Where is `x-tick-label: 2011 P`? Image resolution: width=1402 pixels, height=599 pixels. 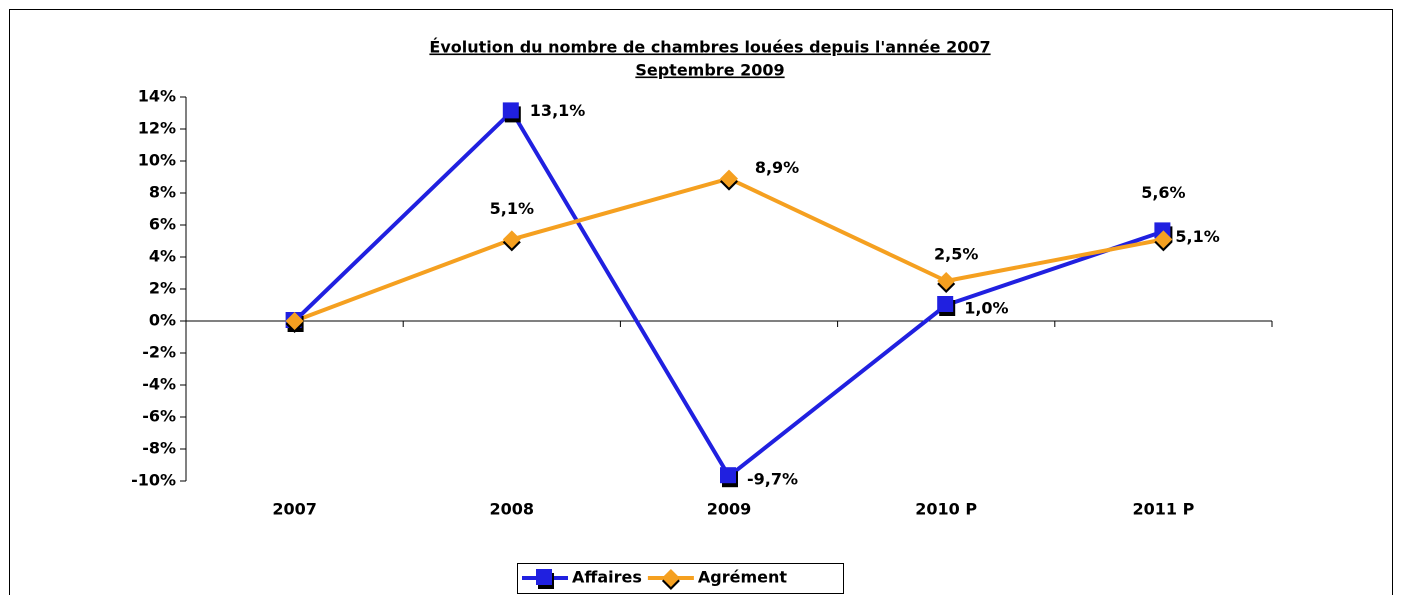 x-tick-label: 2011 P is located at coordinates (1163, 509).